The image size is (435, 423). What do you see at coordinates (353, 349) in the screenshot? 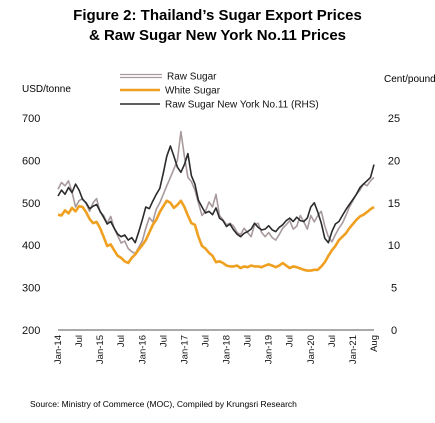
I see `x-tick-label: Jan-21` at bounding box center [353, 349].